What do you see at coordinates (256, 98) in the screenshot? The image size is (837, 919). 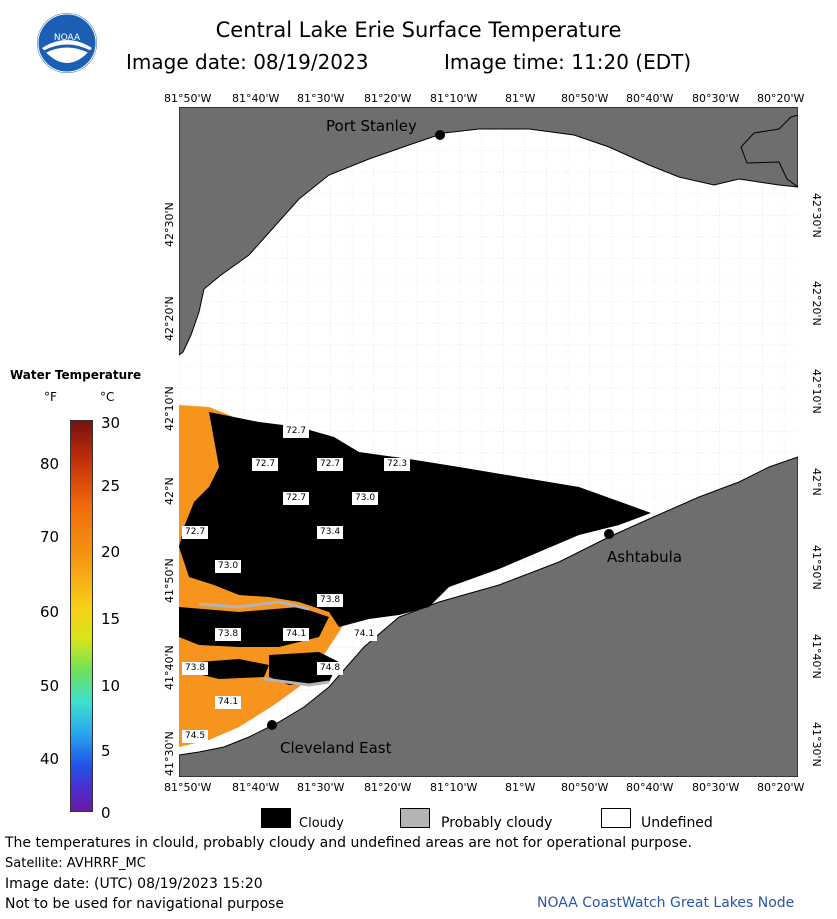 I see `lon-tick-top: 81°40'W` at bounding box center [256, 98].